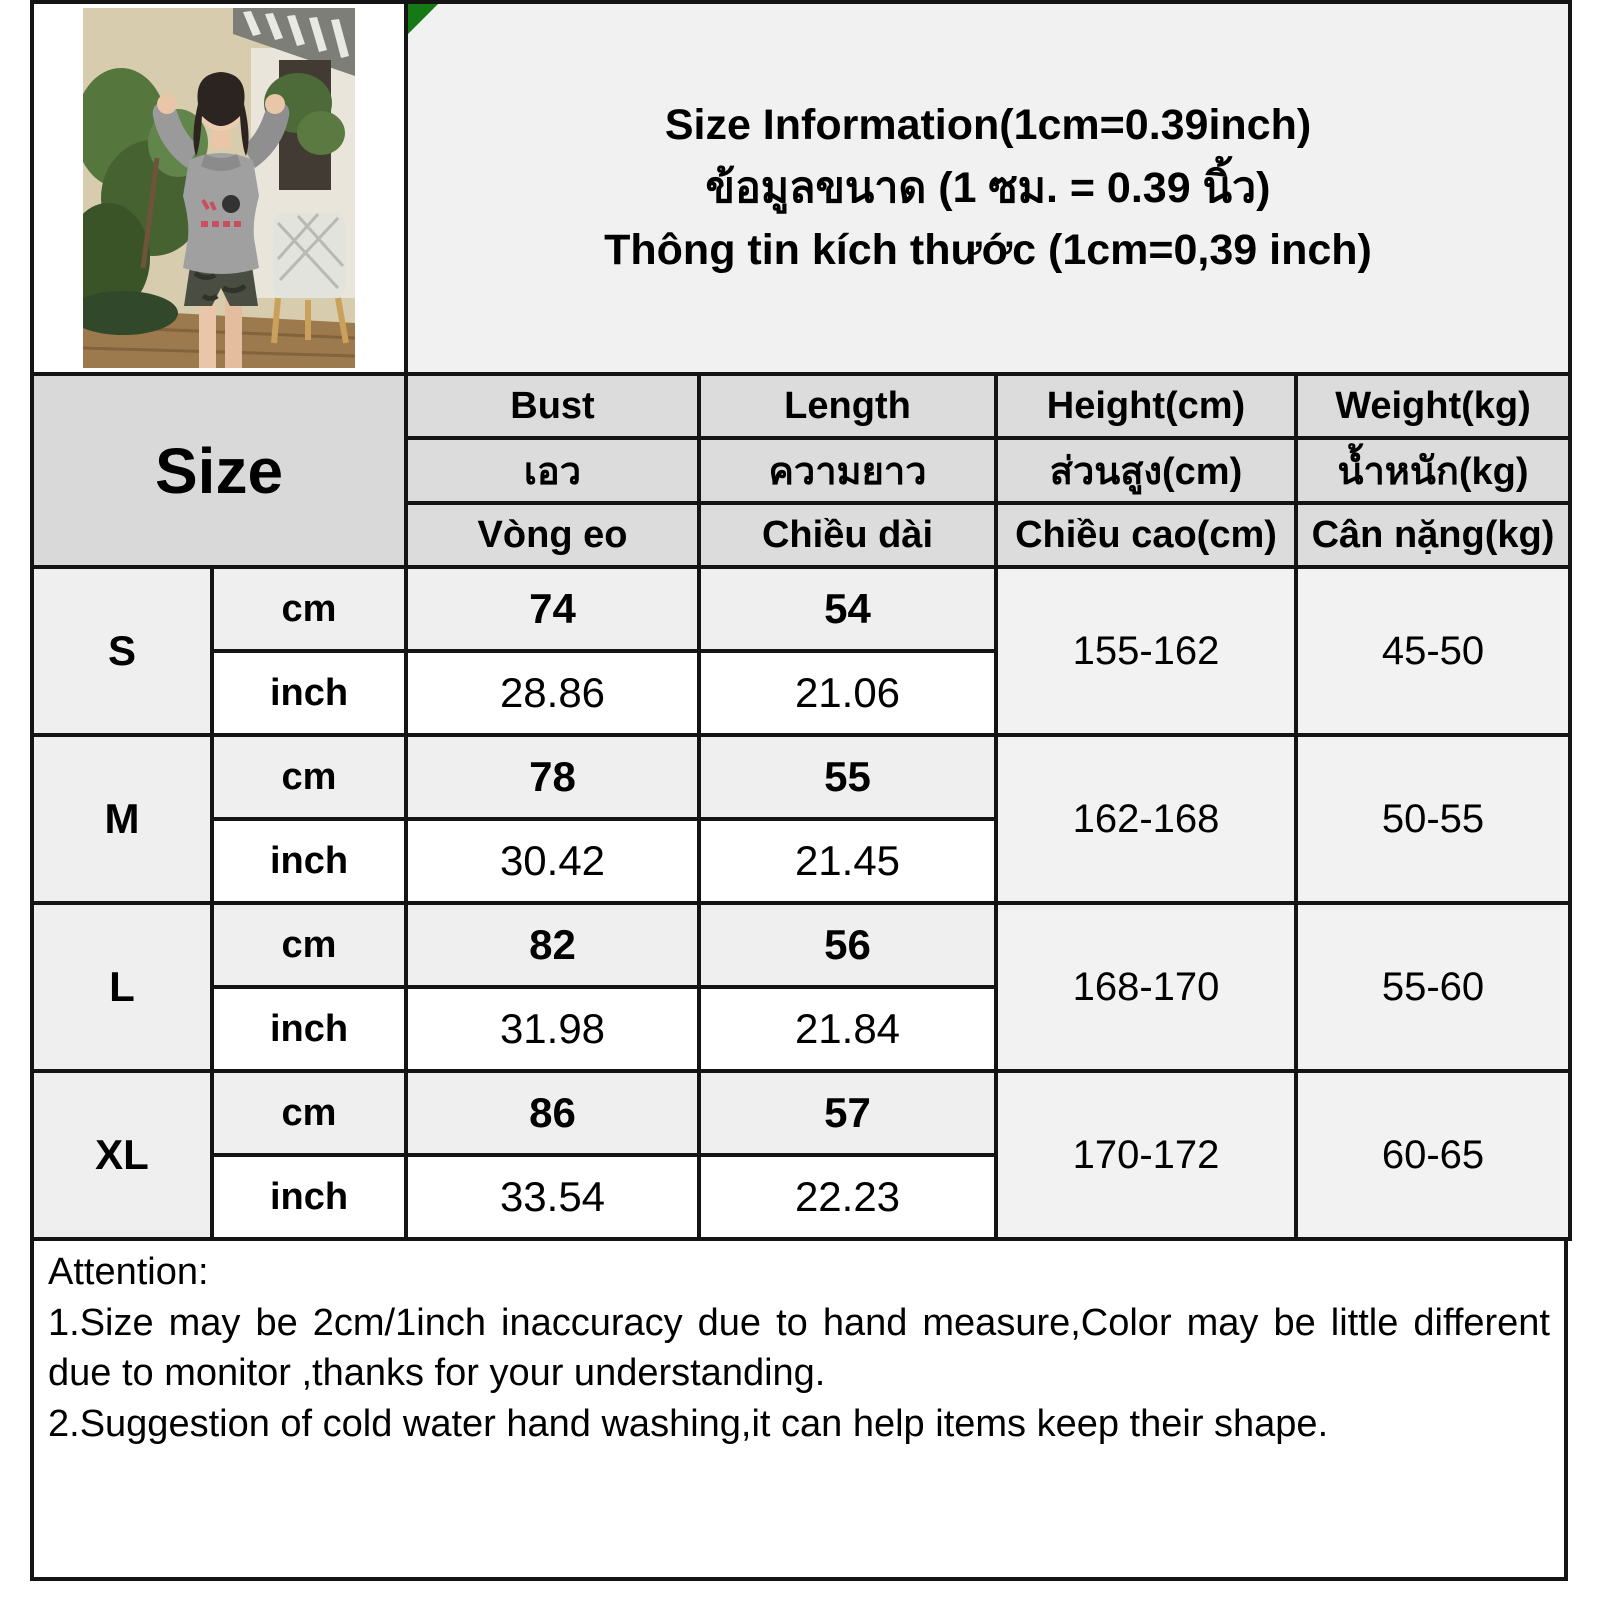 Image resolution: width=1600 pixels, height=1600 pixels. What do you see at coordinates (122, 651) in the screenshot?
I see `size-label-s: S` at bounding box center [122, 651].